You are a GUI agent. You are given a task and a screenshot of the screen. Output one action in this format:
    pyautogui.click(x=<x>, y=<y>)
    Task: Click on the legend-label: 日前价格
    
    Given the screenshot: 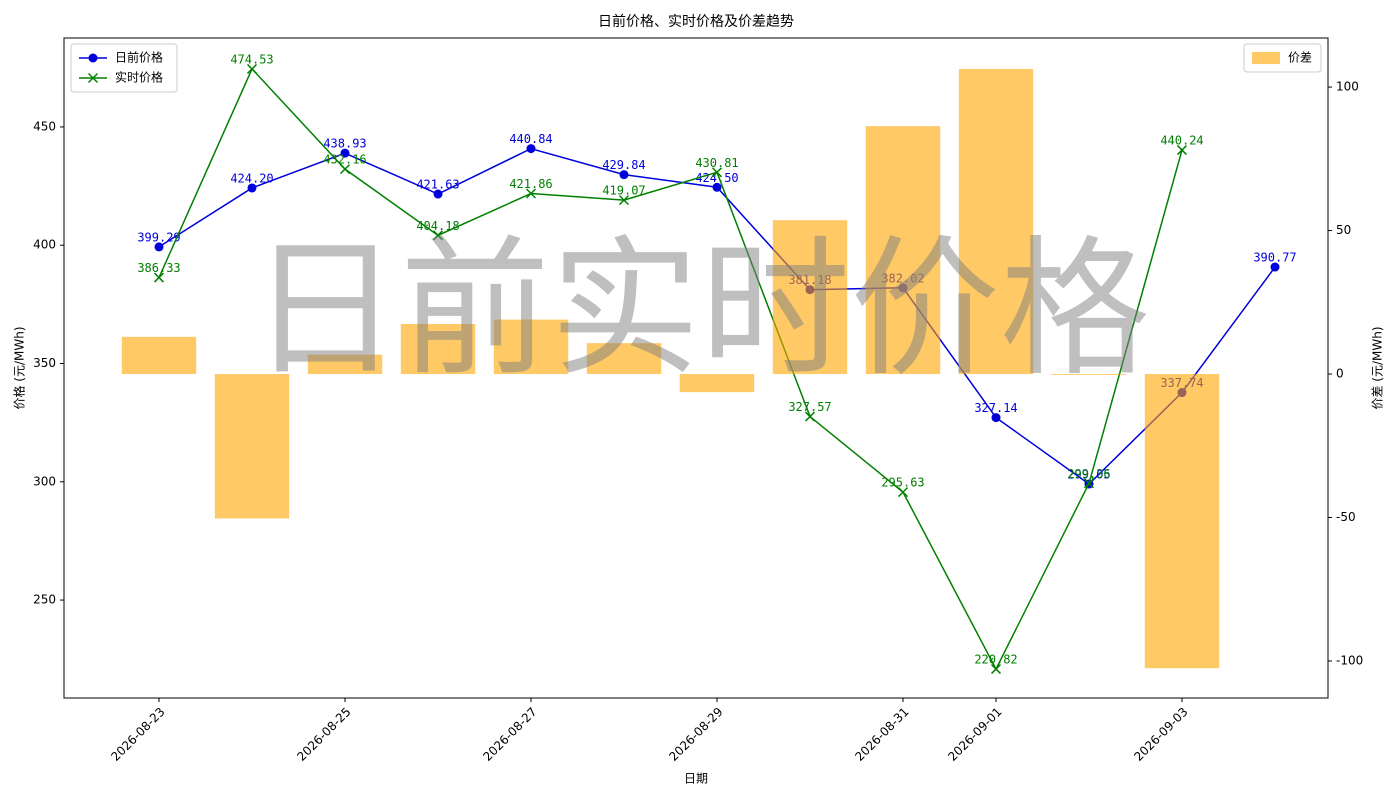 What is the action you would take?
    pyautogui.click(x=139, y=57)
    